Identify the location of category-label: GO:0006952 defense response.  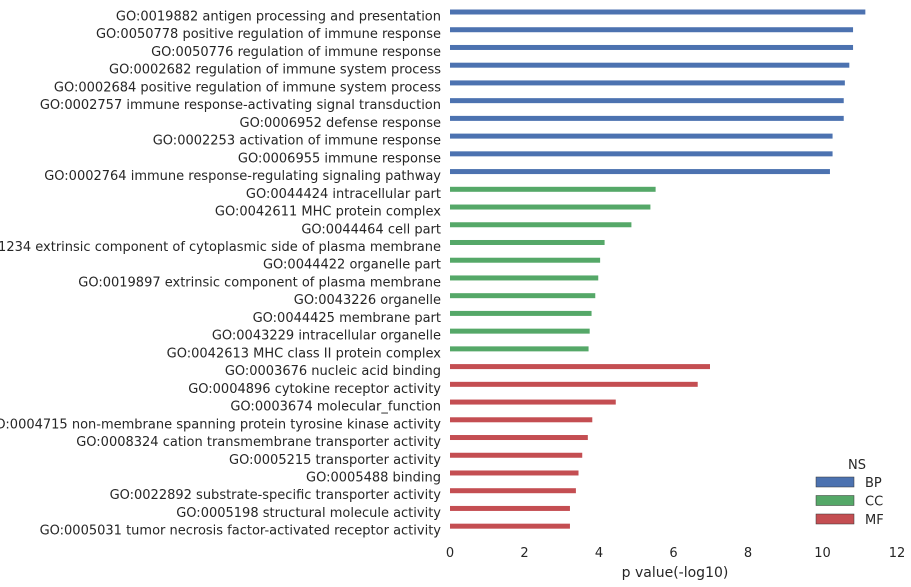
(341, 123).